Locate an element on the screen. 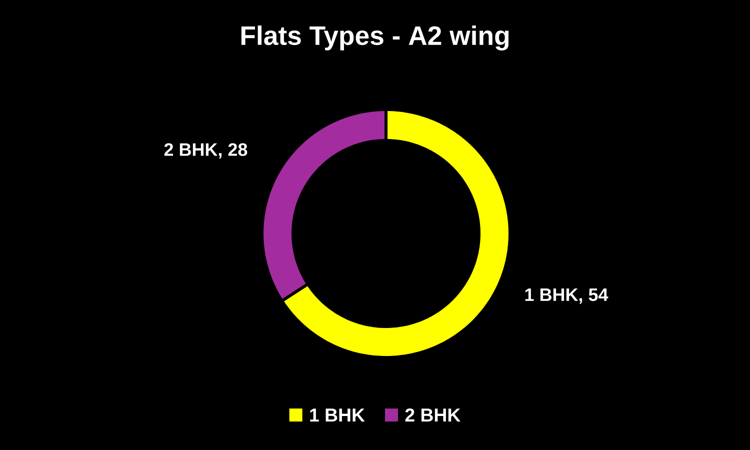 Image resolution: width=750 pixels, height=450 pixels. legend-label: 2 BHK is located at coordinates (432, 415).